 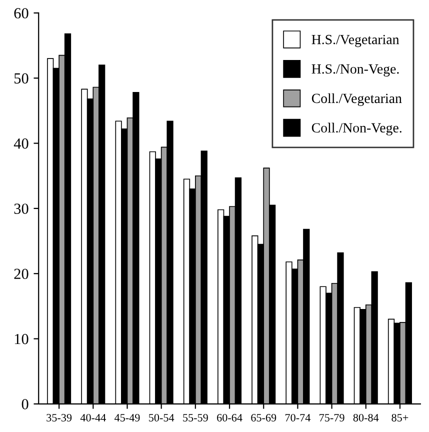 I want to click on y-tick-label: 30, so click(x=21, y=209).